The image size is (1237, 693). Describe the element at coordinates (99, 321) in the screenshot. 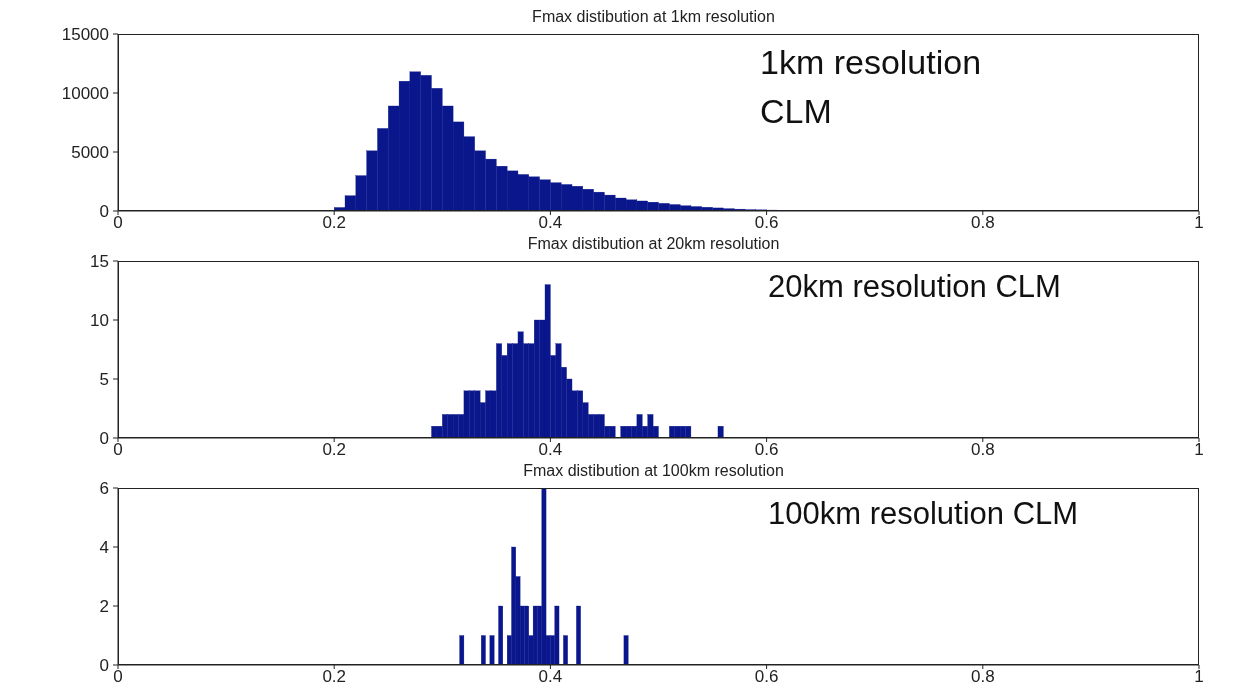

I see `y-tick-label: 10` at that location.